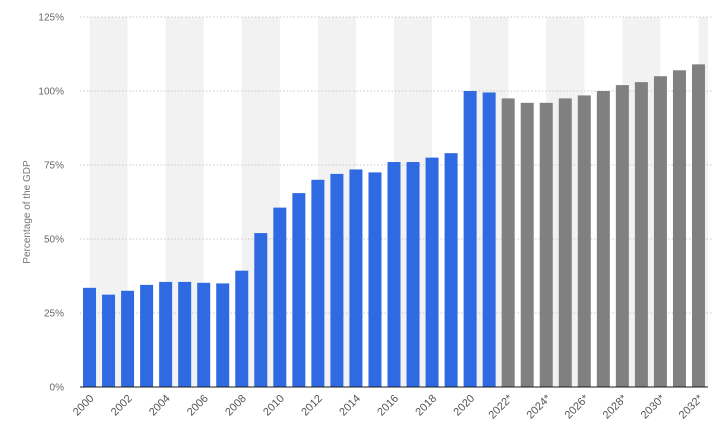 This screenshot has height=439, width=718. Describe the element at coordinates (539, 406) in the screenshot. I see `x-tick-label: 2024*` at that location.